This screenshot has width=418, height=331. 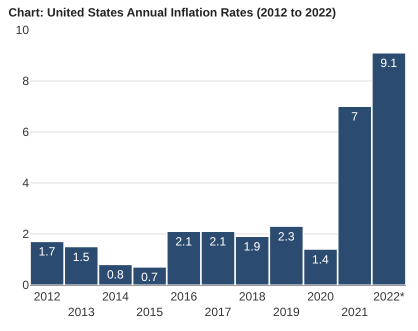 I want to click on x-tick-label: 2022*, so click(x=389, y=296).